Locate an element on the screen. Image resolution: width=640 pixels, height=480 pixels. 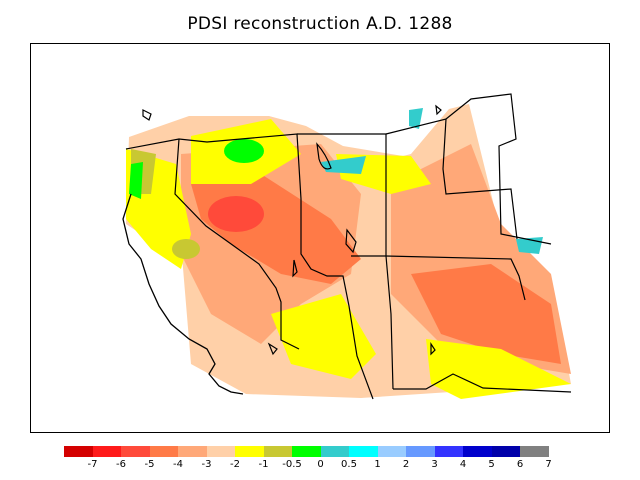
legend-colorbar is located at coordinates (306, 451).